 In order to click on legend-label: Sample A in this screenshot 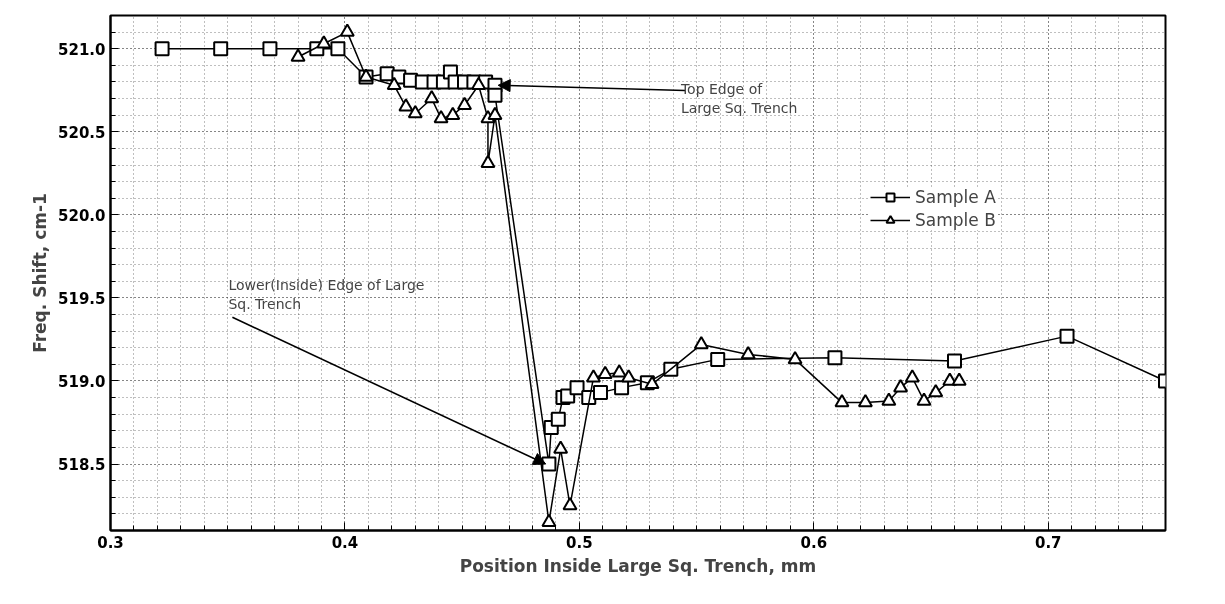, I will do `click(955, 197)`.